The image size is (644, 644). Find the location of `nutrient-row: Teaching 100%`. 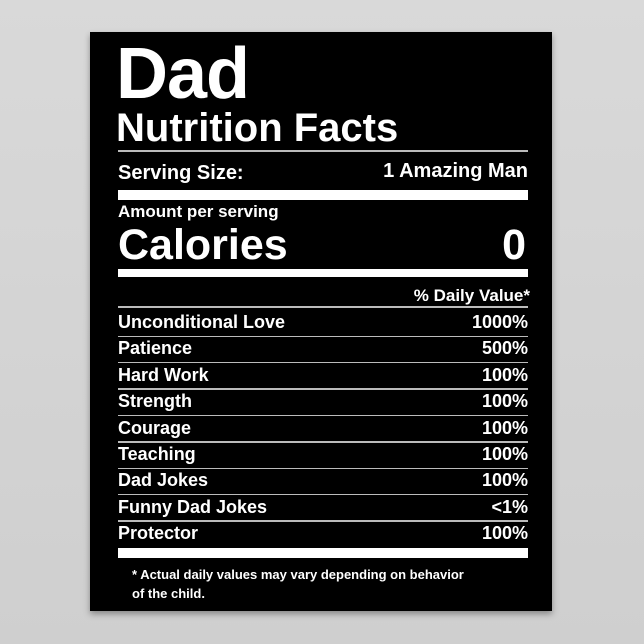

nutrient-row: Teaching 100% is located at coordinates (323, 454).